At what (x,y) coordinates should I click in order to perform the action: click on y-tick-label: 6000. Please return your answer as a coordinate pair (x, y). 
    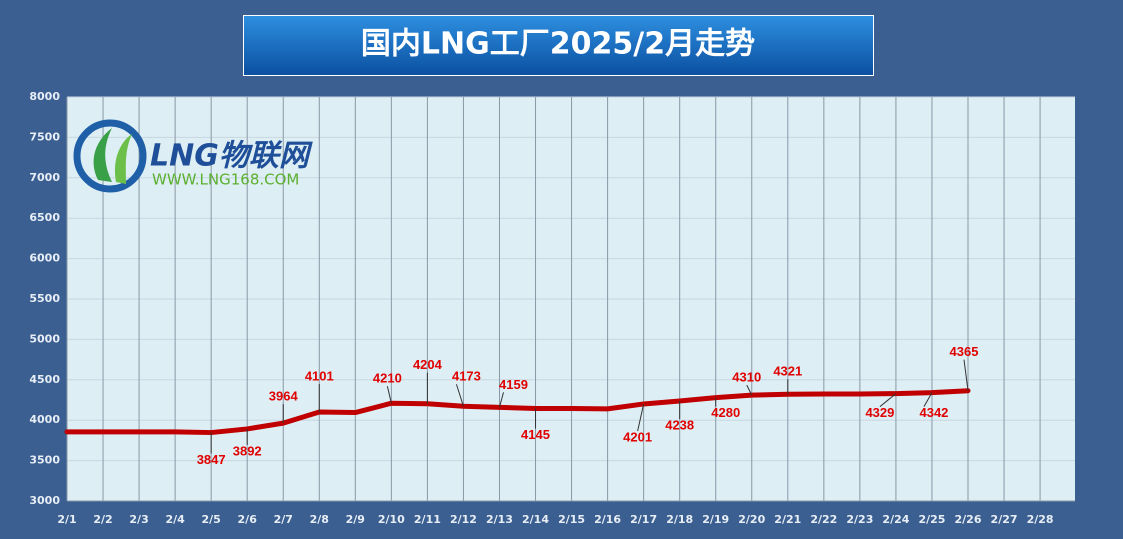
    Looking at the image, I should click on (44, 258).